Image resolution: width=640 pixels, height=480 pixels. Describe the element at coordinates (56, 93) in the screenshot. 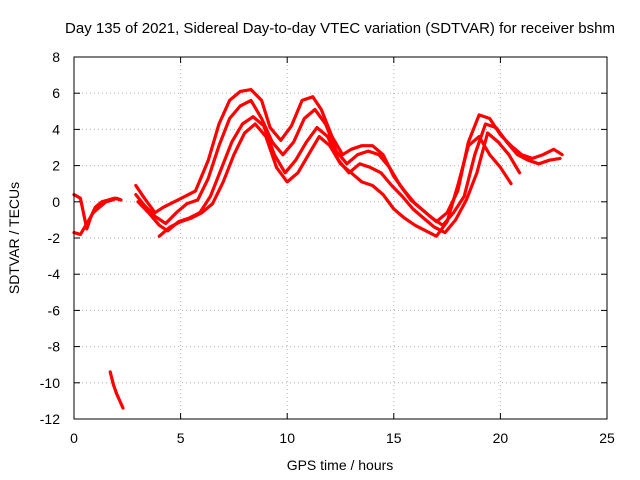

I see `y-tick-label: 6` at that location.